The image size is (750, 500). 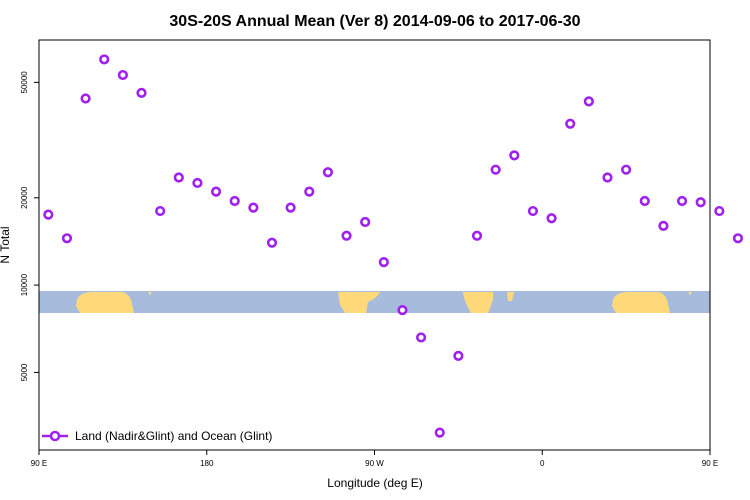 What do you see at coordinates (39, 463) in the screenshot?
I see `x-tick-label-0: 90 E` at bounding box center [39, 463].